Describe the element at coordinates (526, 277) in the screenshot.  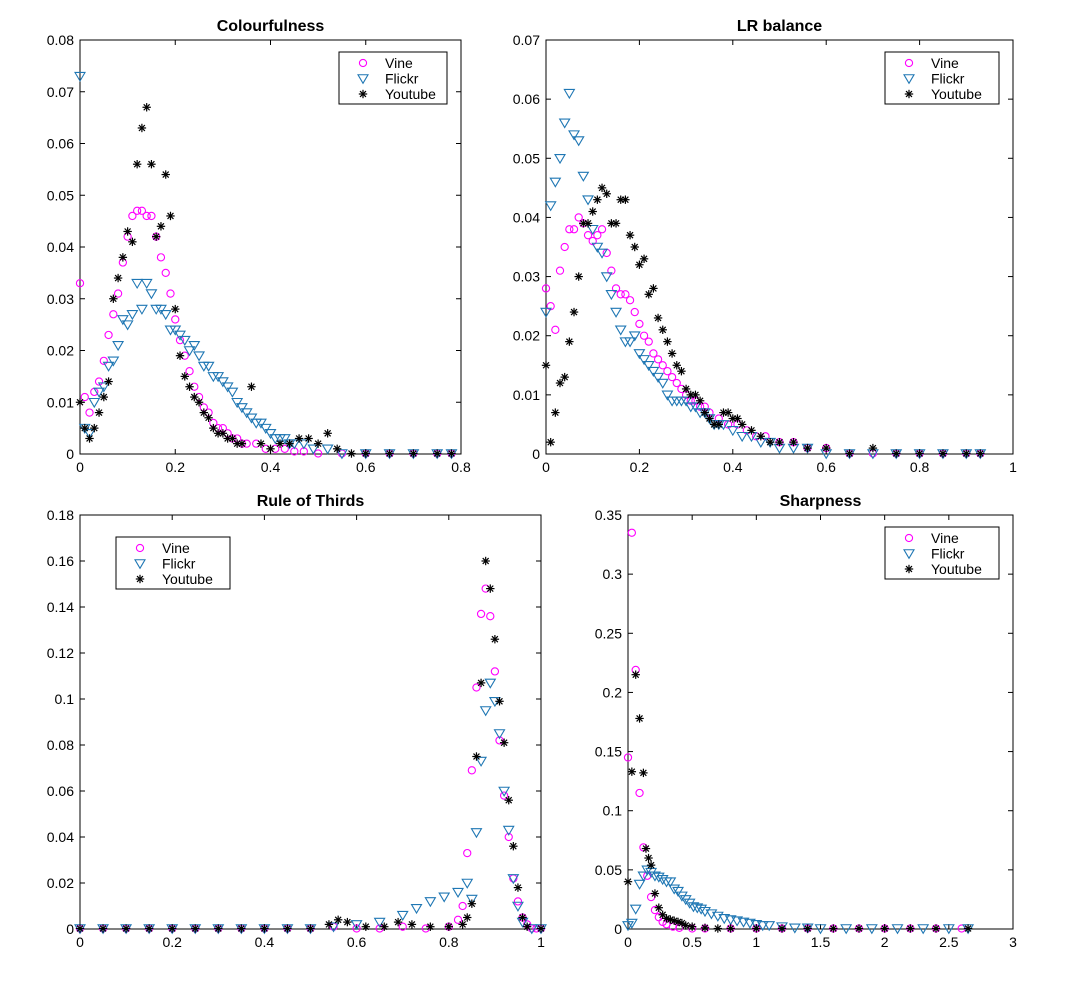
I see `y-tick-label: 0.03` at that location.